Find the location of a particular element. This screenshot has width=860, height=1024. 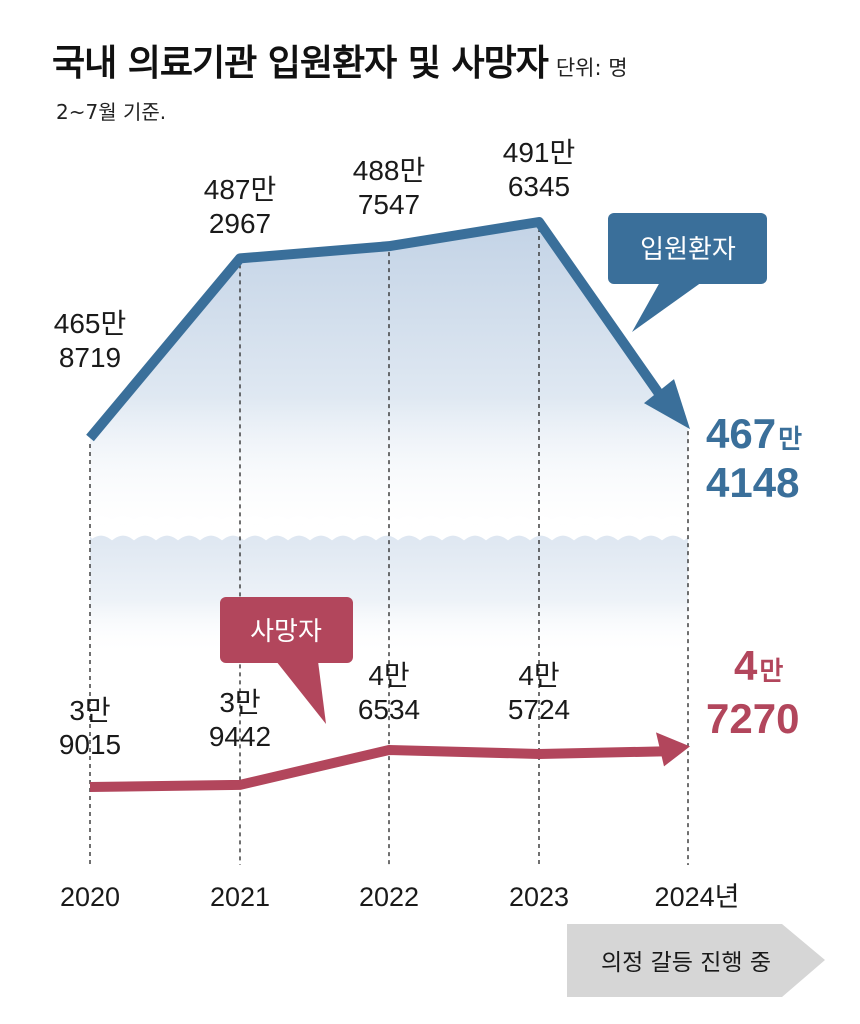

deaths-label-bottom-2020: 9015 is located at coordinates (90, 744).